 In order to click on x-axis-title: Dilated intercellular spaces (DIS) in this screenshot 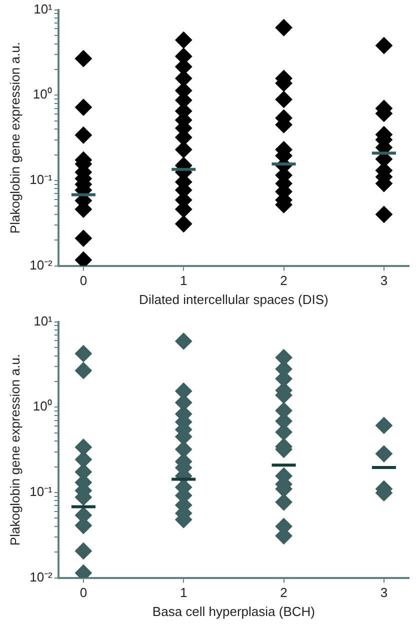, I will do `click(233, 299)`.